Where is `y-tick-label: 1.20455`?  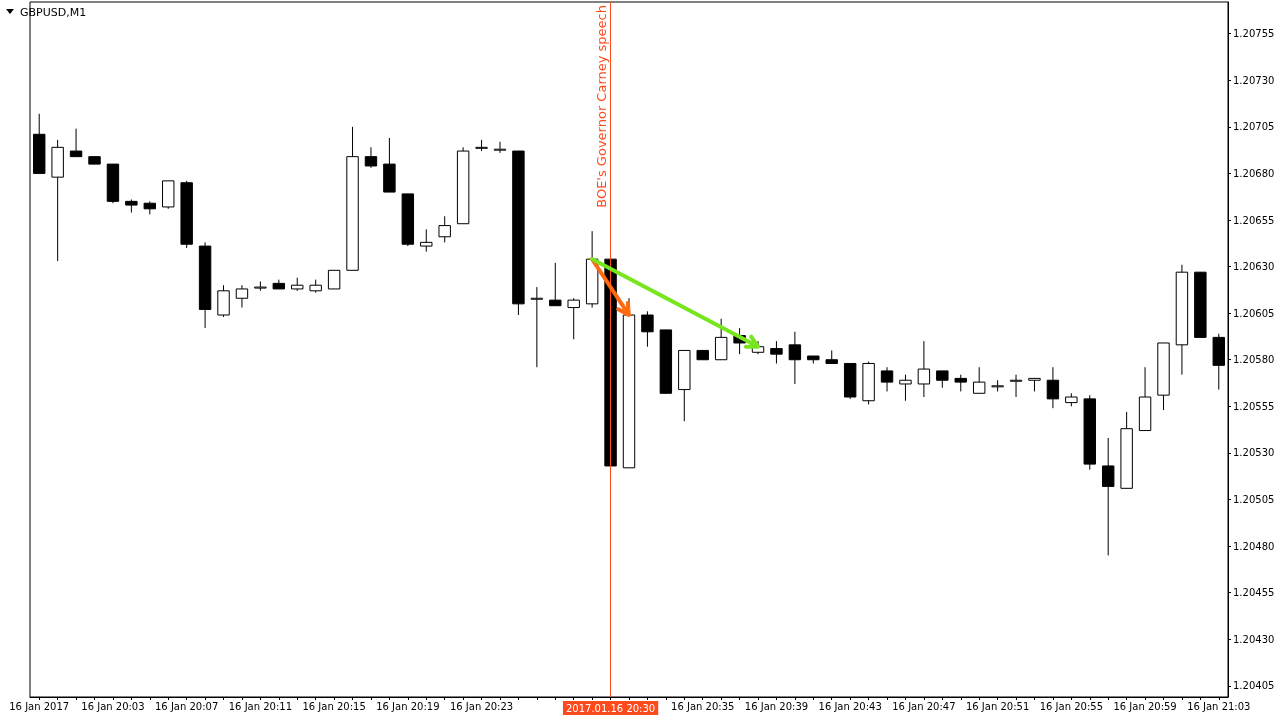
y-tick-label: 1.20455 is located at coordinates (1254, 593).